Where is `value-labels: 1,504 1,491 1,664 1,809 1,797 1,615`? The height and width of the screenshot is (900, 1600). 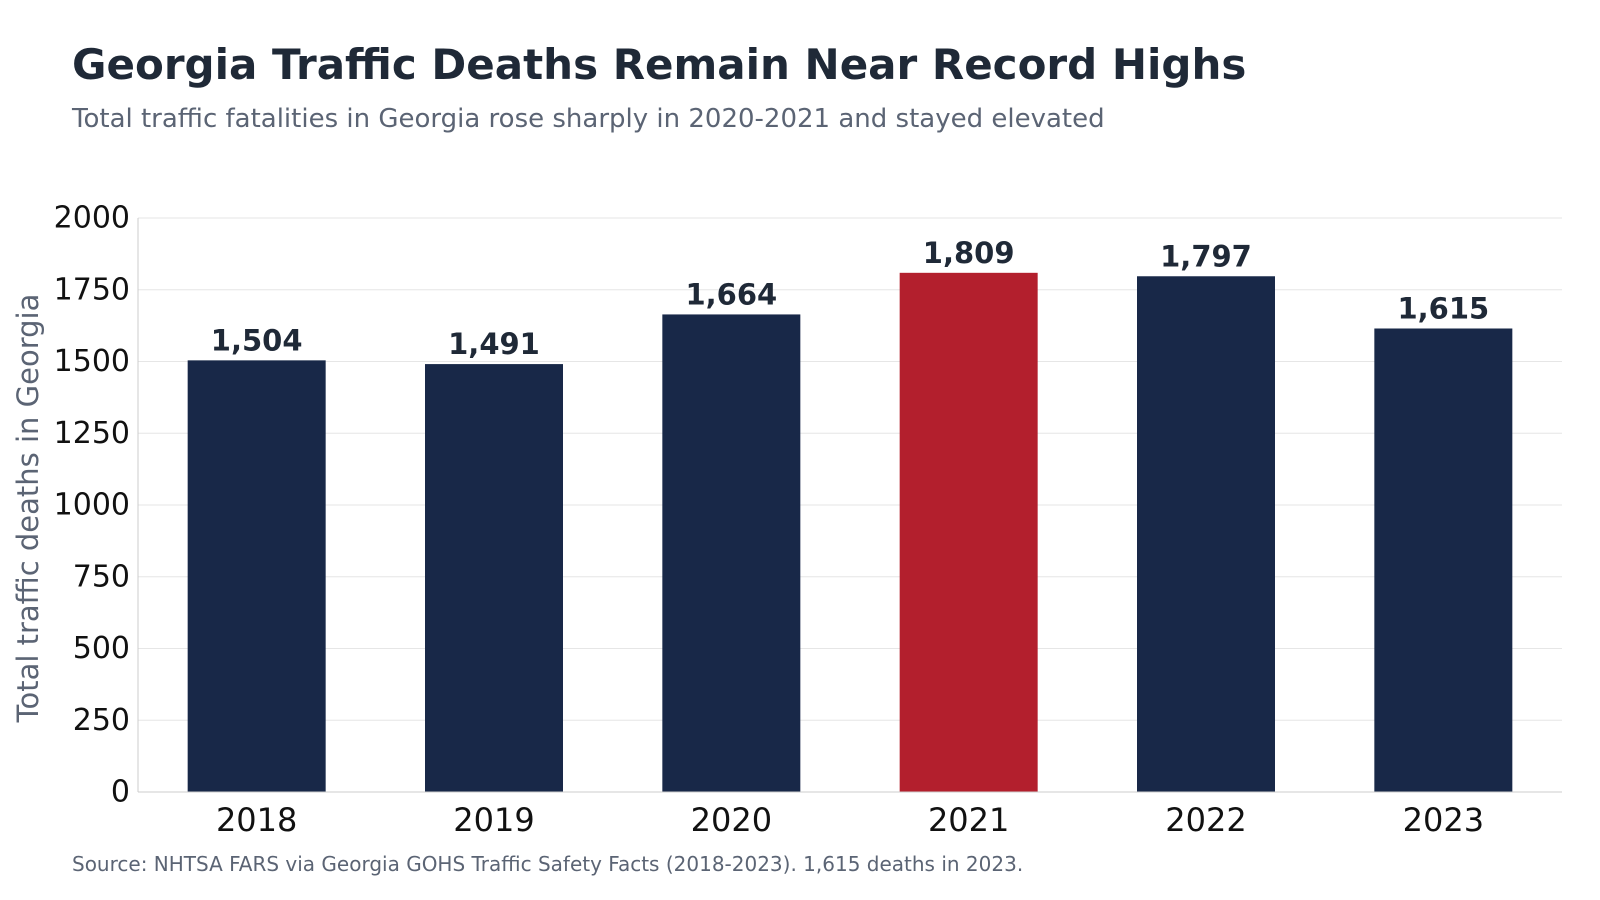 value-labels: 1,504 1,491 1,664 1,809 1,797 1,615 is located at coordinates (850, 298).